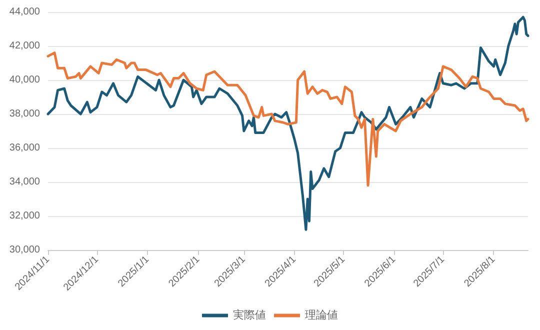  What do you see at coordinates (24, 250) in the screenshot?
I see `y-tick-label: 30,000` at bounding box center [24, 250].